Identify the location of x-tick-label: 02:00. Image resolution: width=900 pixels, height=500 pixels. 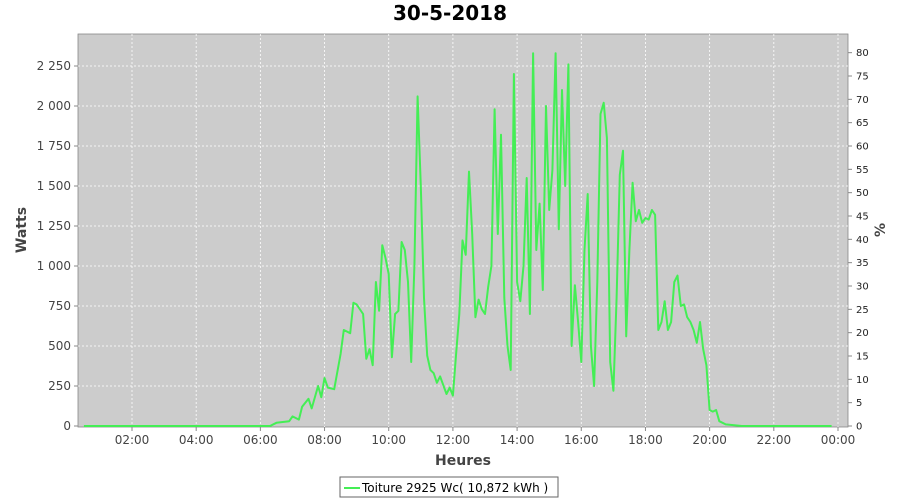
(132, 440).